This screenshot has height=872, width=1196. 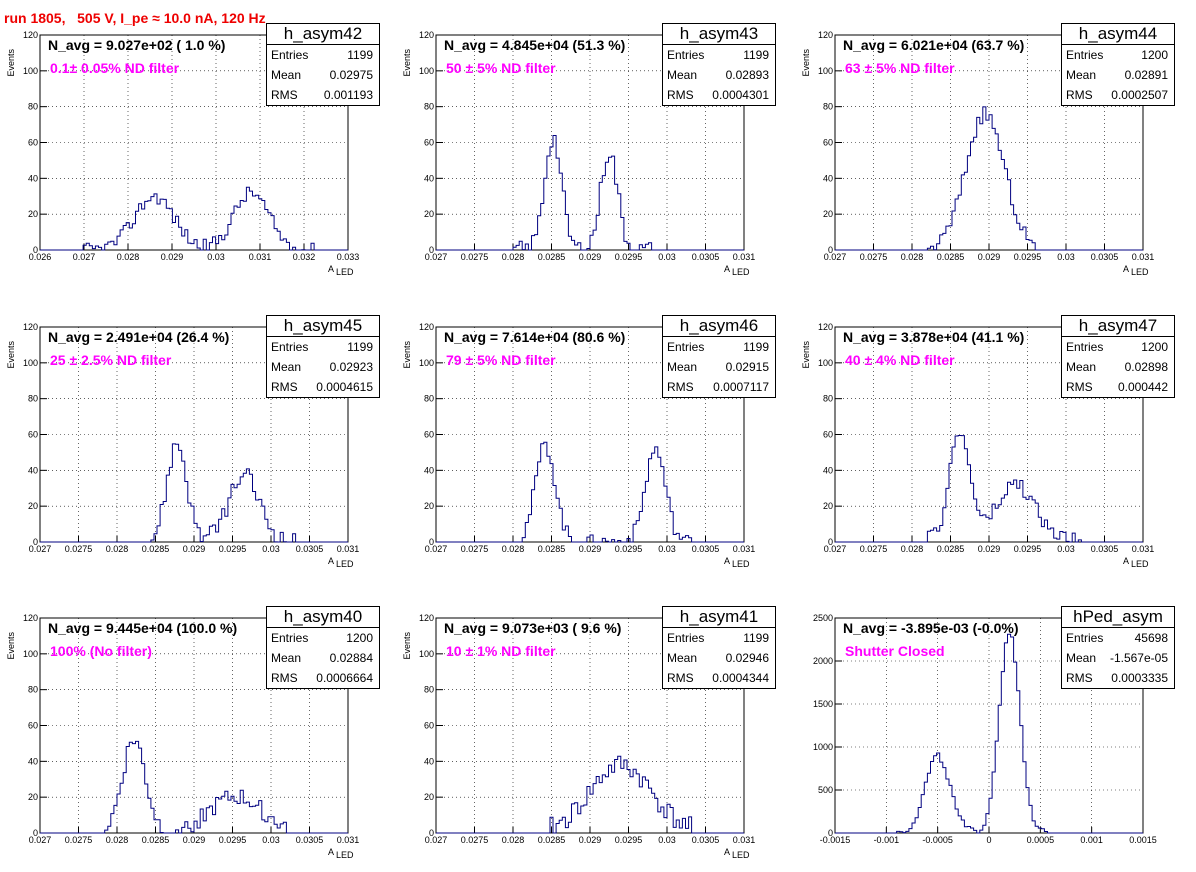 What do you see at coordinates (900, 360) in the screenshot?
I see `filter-label: 40 ± 4% ND filter` at bounding box center [900, 360].